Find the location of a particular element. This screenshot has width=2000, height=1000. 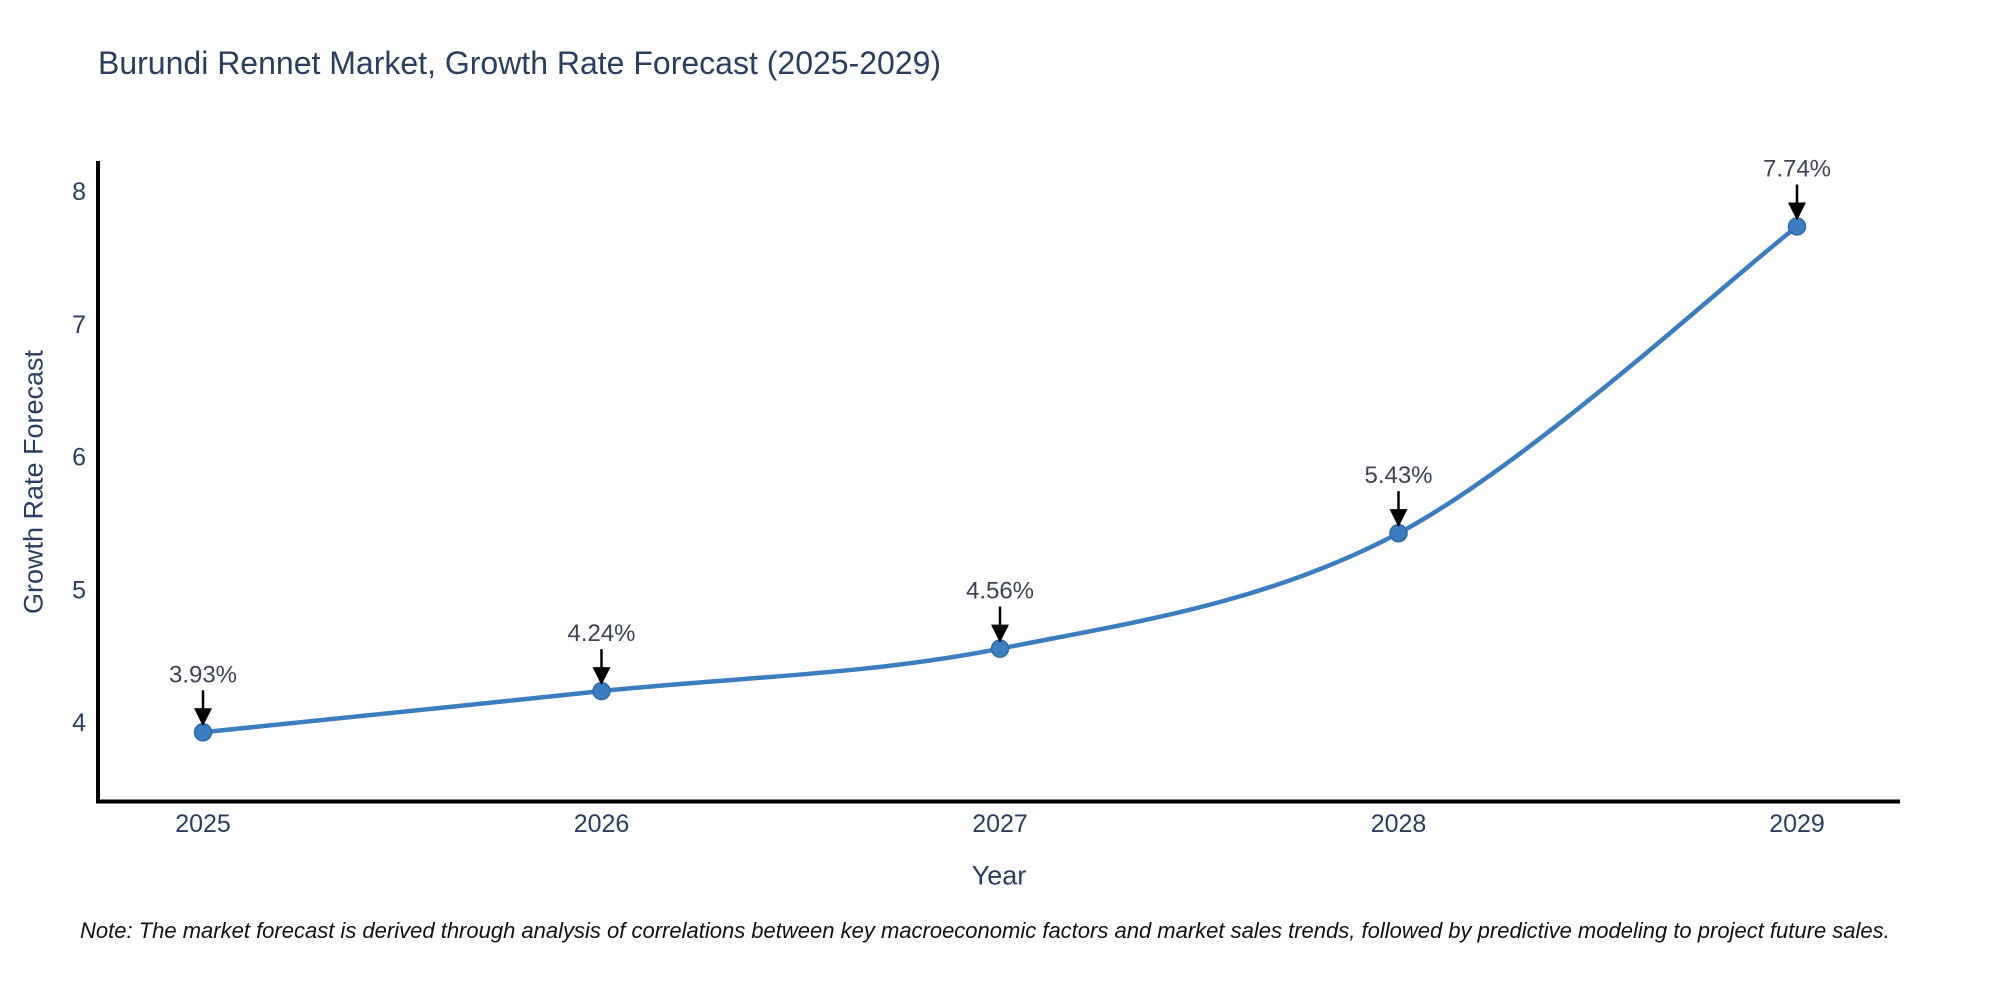

data-point-label: 4.24% is located at coordinates (601, 633).